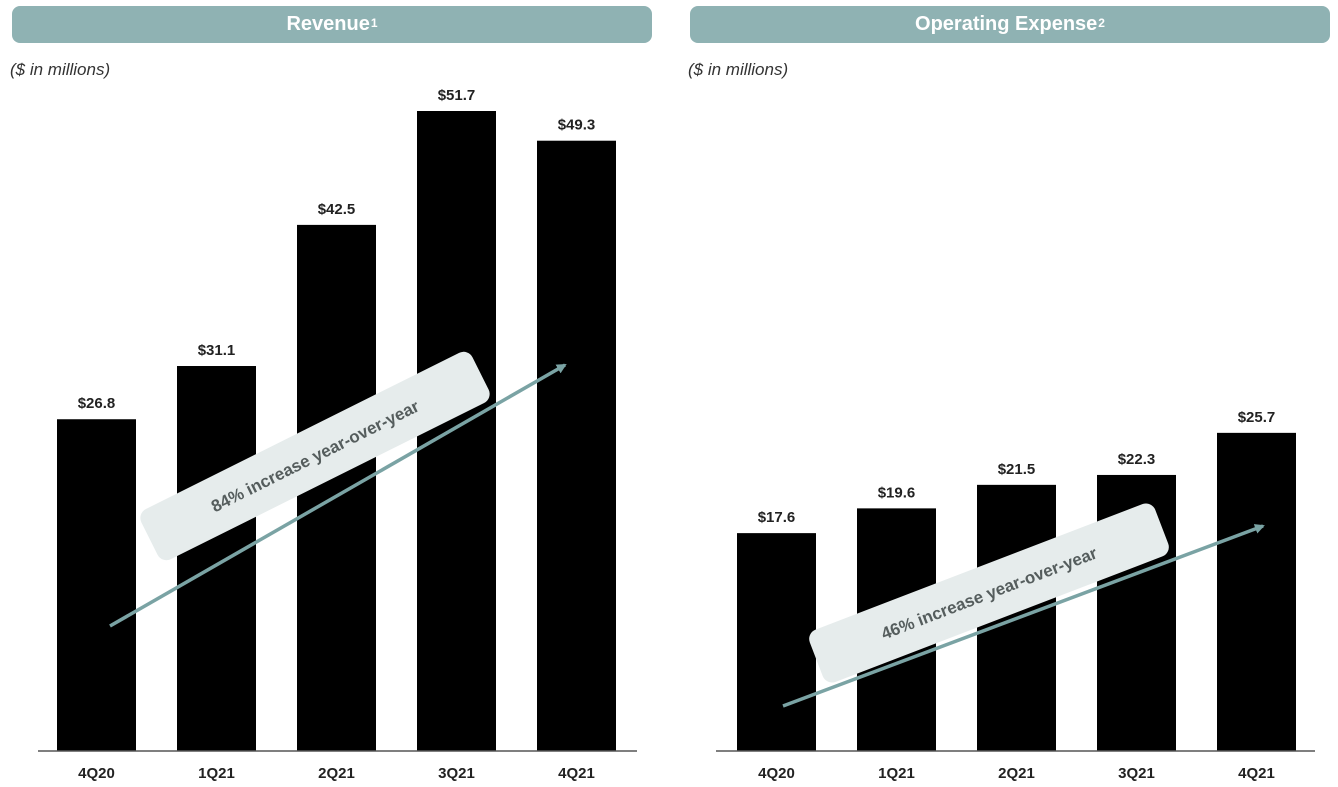  I want to click on operating-expense-title-footnote: 2, so click(1101, 22).